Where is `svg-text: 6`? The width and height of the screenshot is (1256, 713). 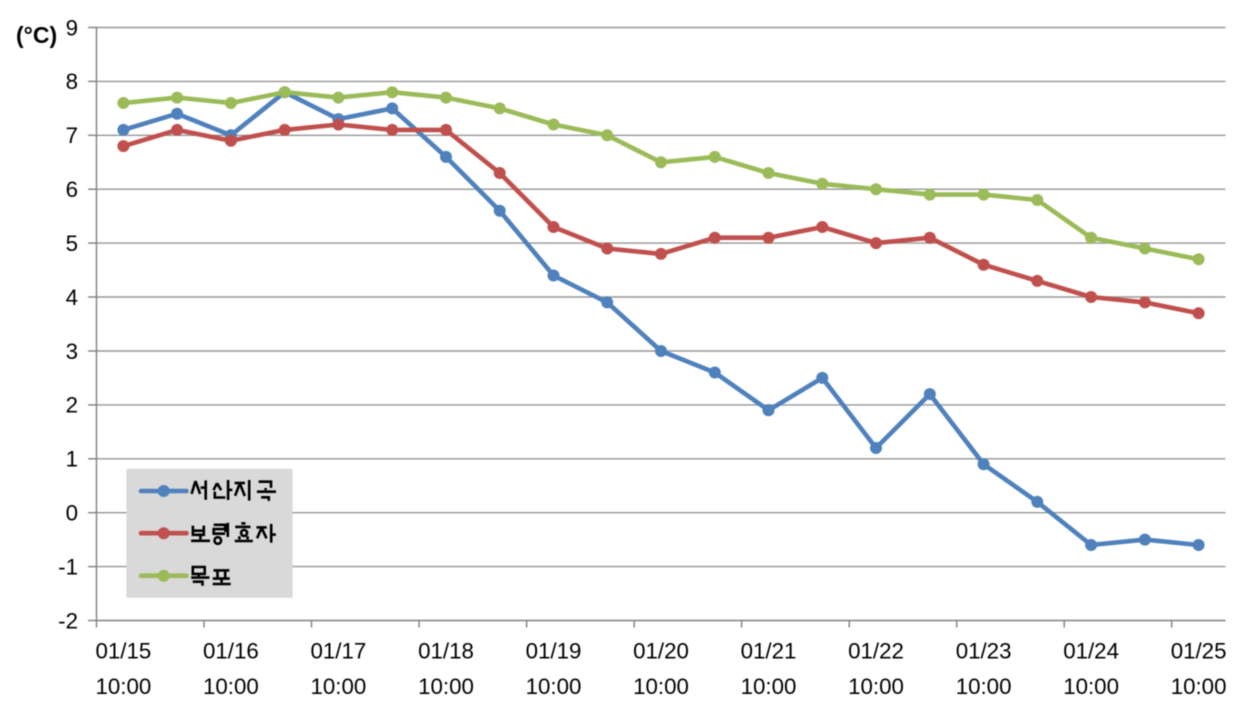
svg-text: 6 is located at coordinates (72, 189).